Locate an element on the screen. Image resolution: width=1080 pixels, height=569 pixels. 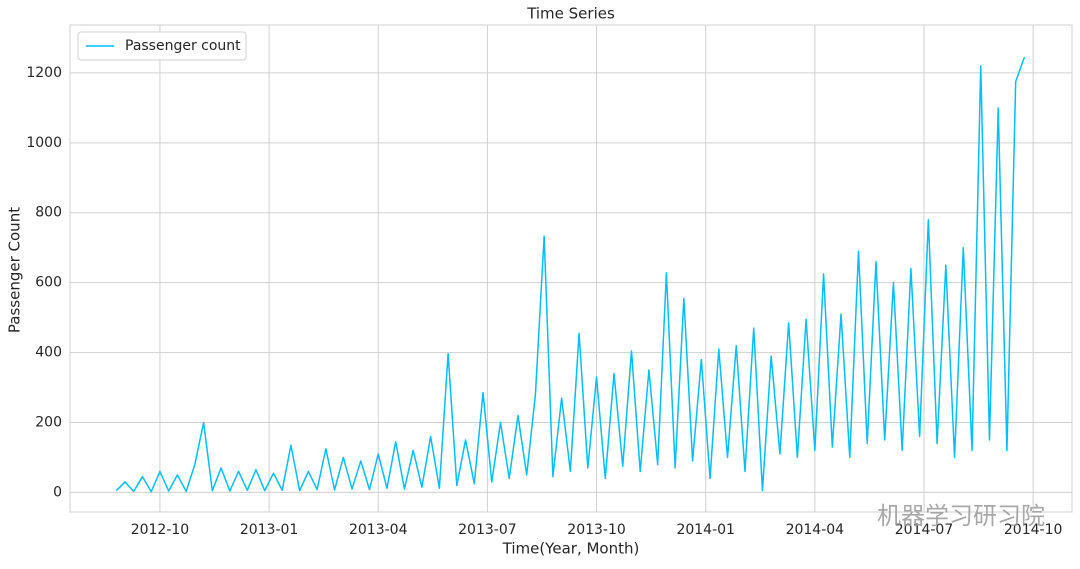
x-tick-label: 2013-10 is located at coordinates (596, 530).